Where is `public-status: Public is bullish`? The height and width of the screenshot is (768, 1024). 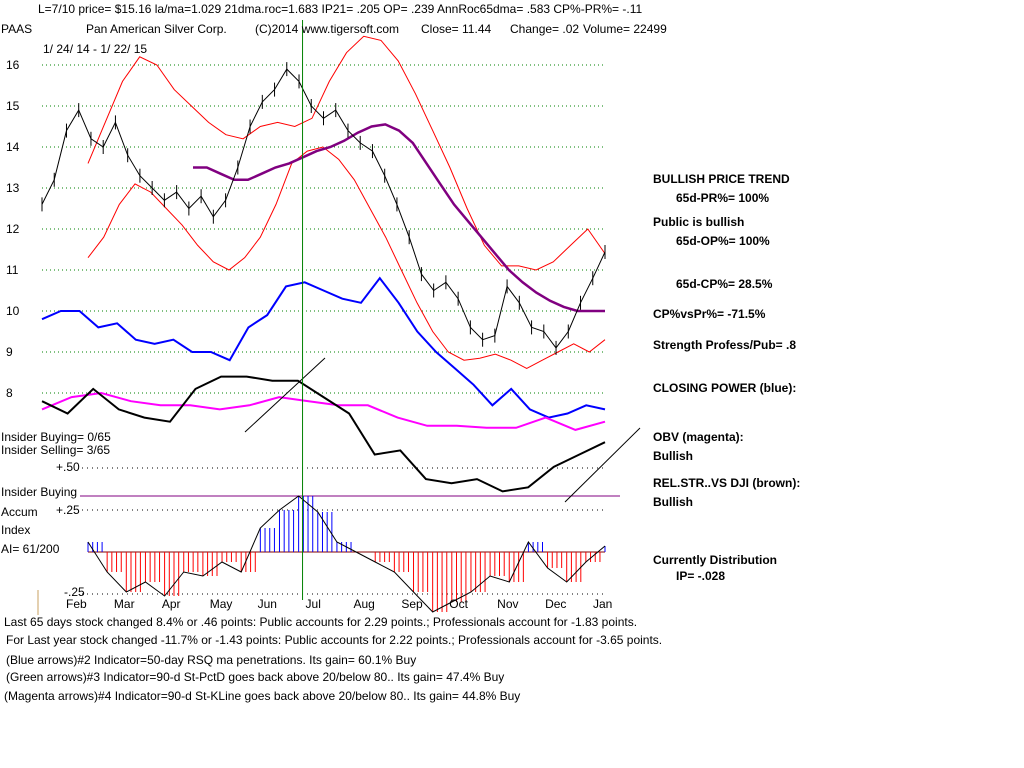
public-status: Public is bullish is located at coordinates (699, 222).